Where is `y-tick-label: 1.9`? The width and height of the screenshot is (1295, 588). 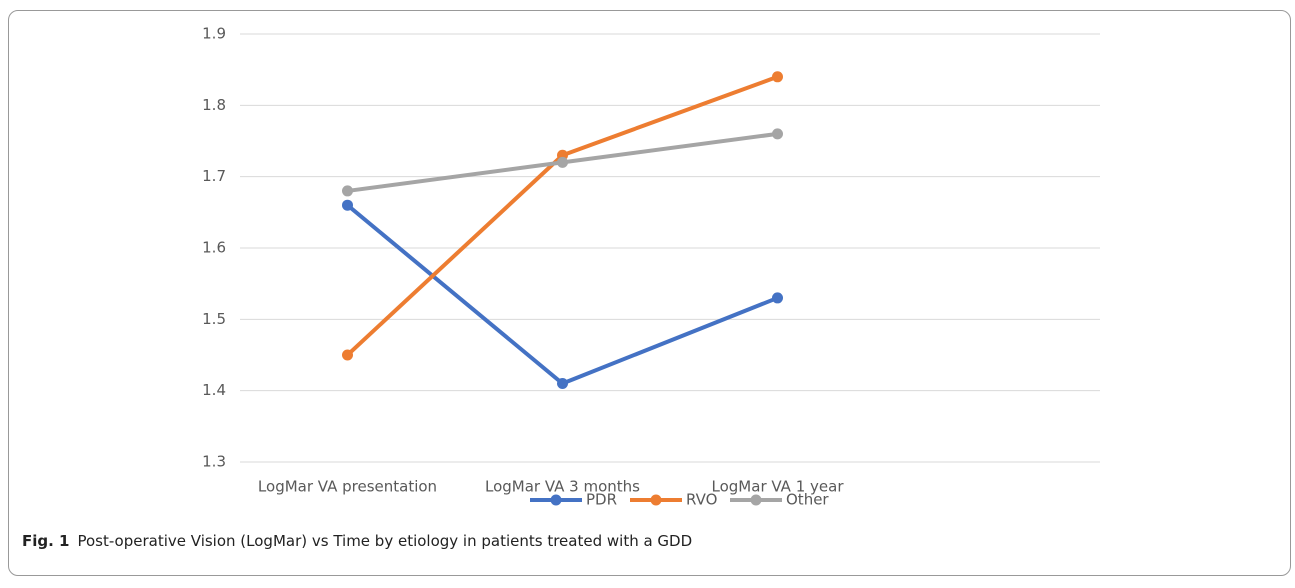 y-tick-label: 1.9 is located at coordinates (214, 34).